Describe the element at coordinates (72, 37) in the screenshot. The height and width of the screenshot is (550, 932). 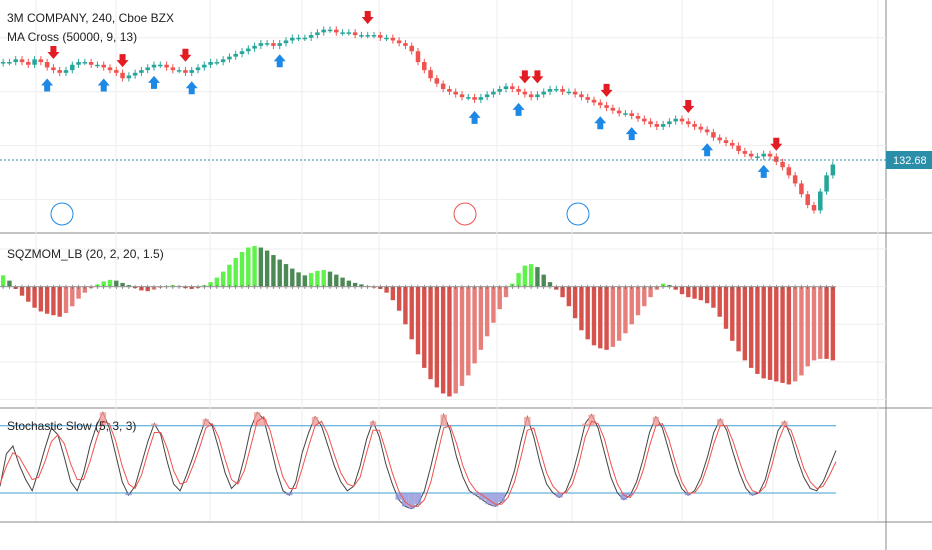
I see `ma-cross-title: MA Cross (50000, 9, 13)` at that location.